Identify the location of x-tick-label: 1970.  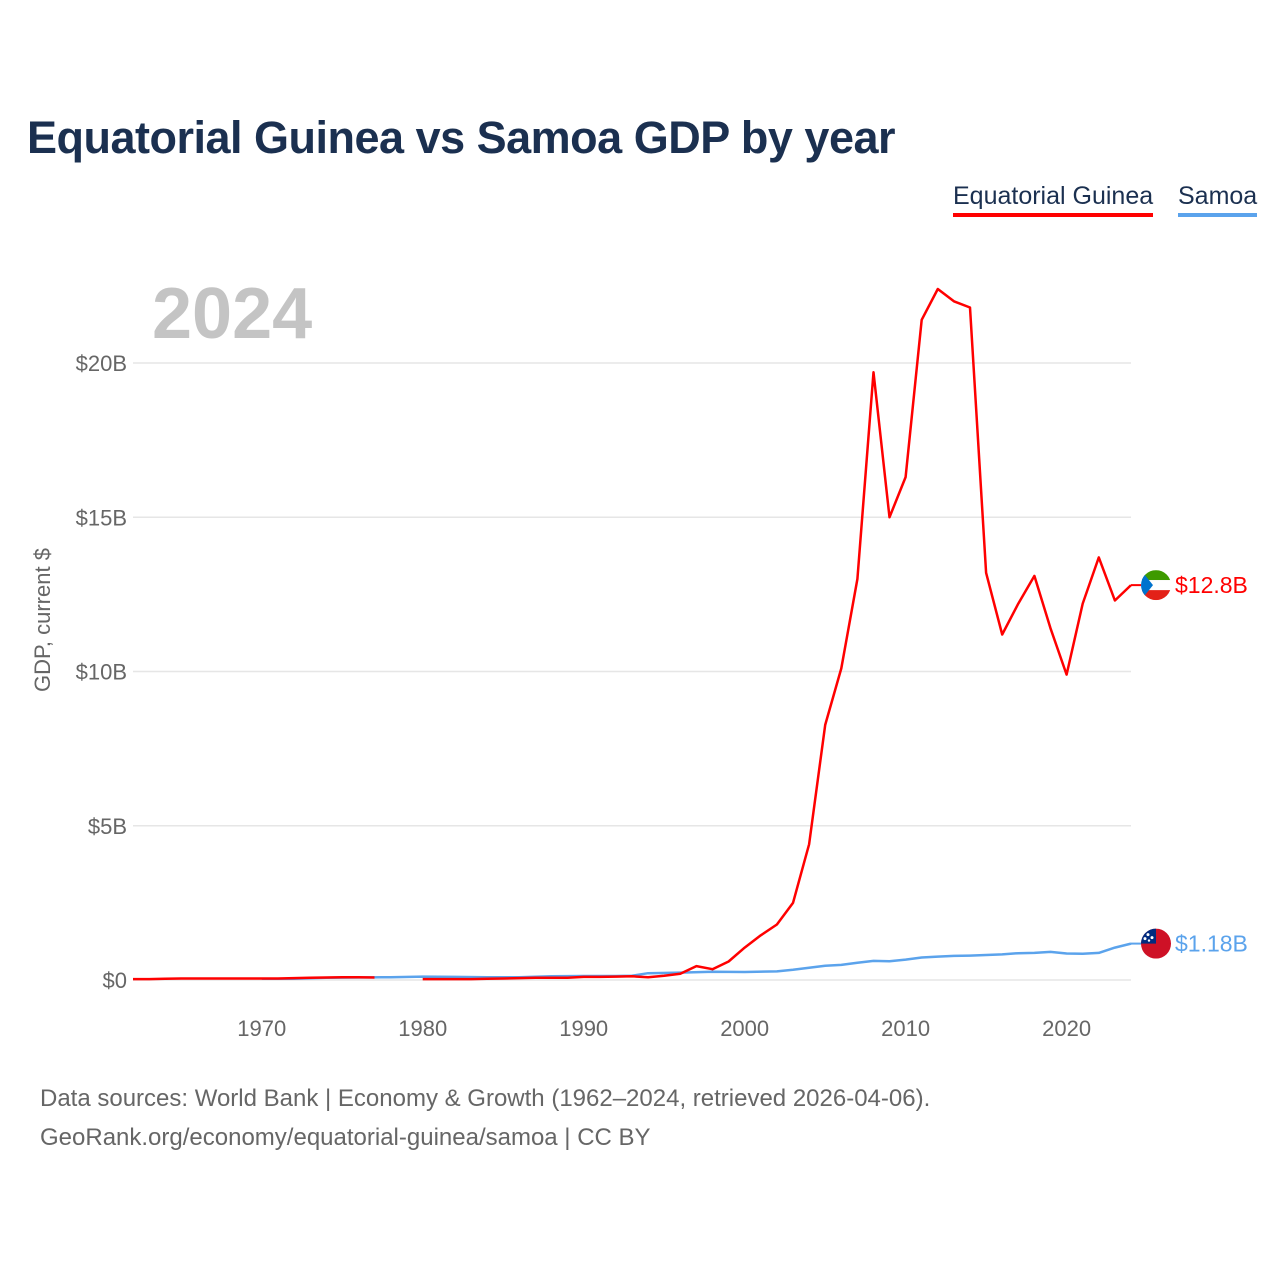
(261, 1028).